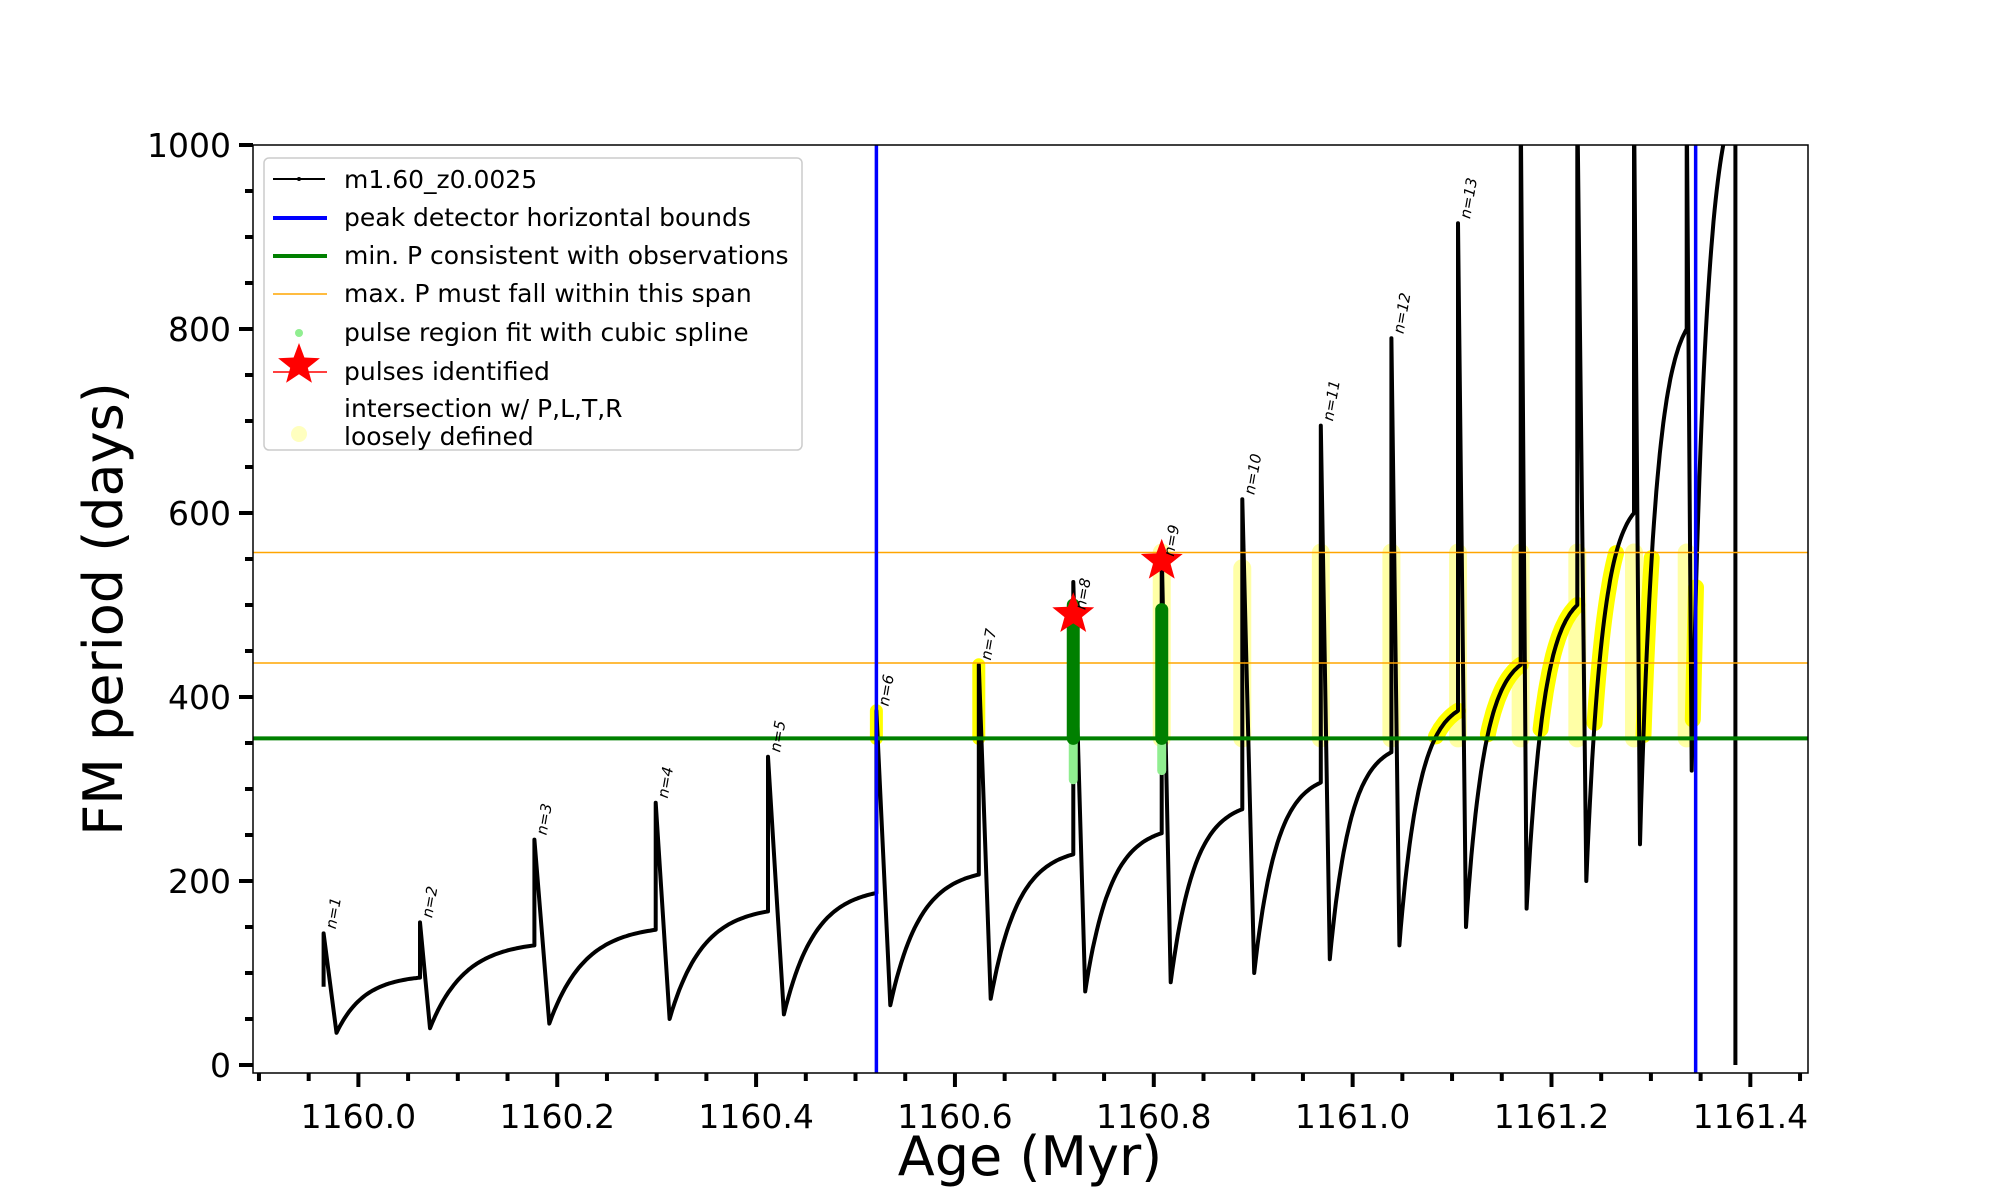 This screenshot has width=2000, height=1204. I want to click on pulse-label: n=1, so click(333, 913).